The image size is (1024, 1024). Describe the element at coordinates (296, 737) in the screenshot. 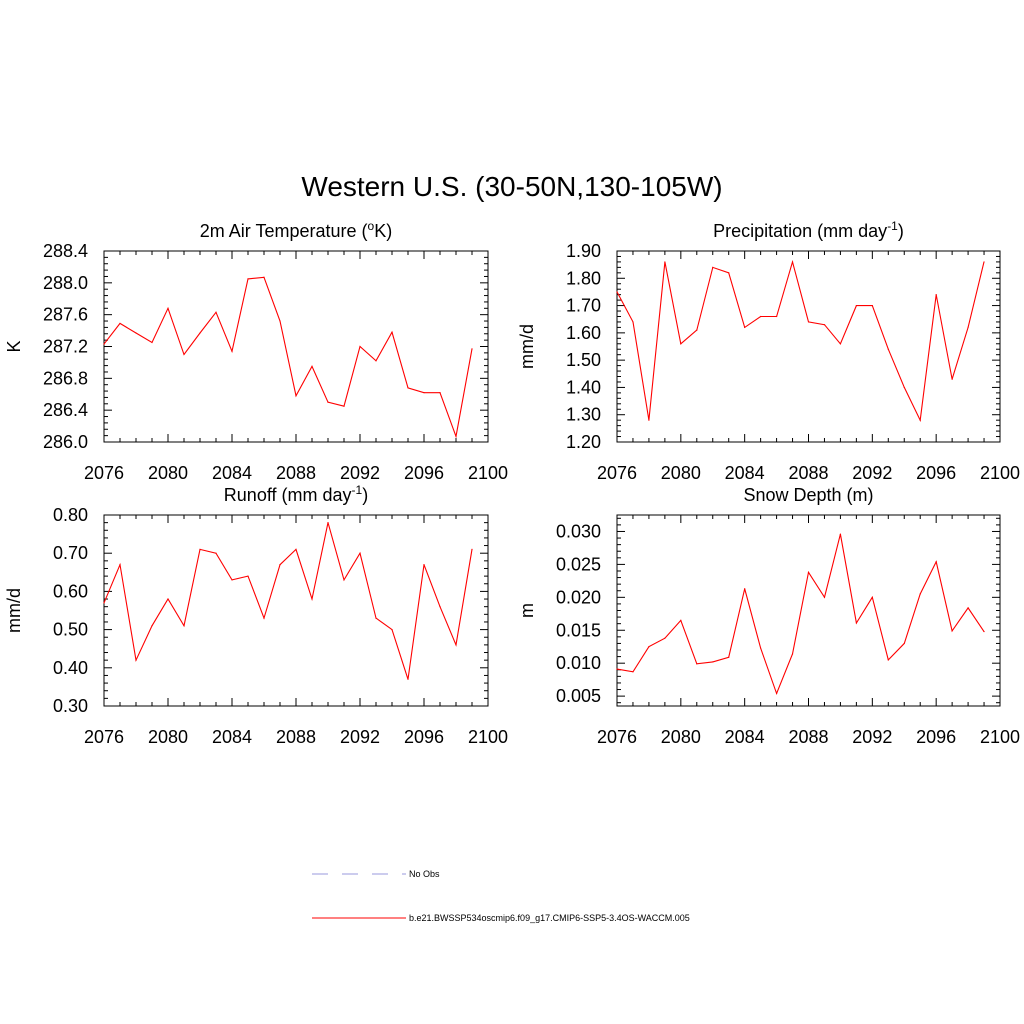

I see `x-tick-label: 2088` at that location.